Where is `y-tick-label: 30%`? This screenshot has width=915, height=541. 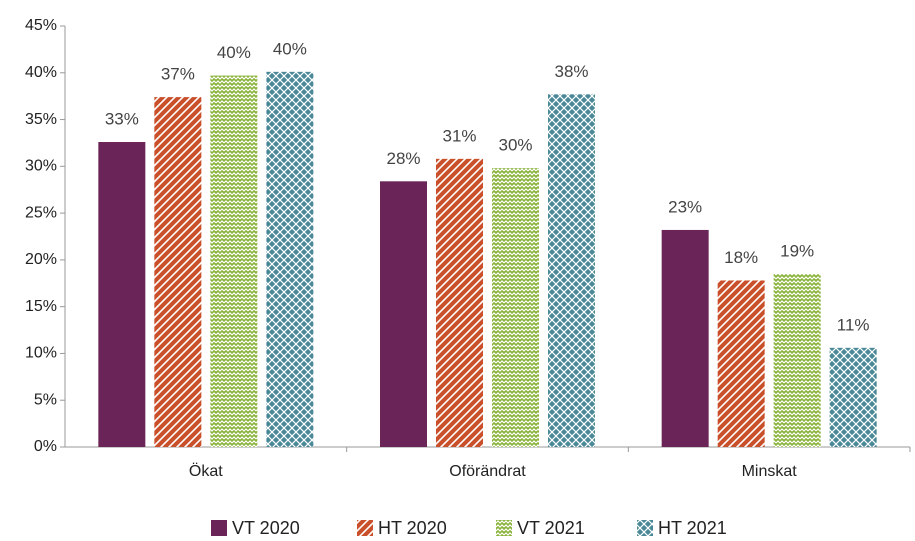
y-tick-label: 30% is located at coordinates (41, 166).